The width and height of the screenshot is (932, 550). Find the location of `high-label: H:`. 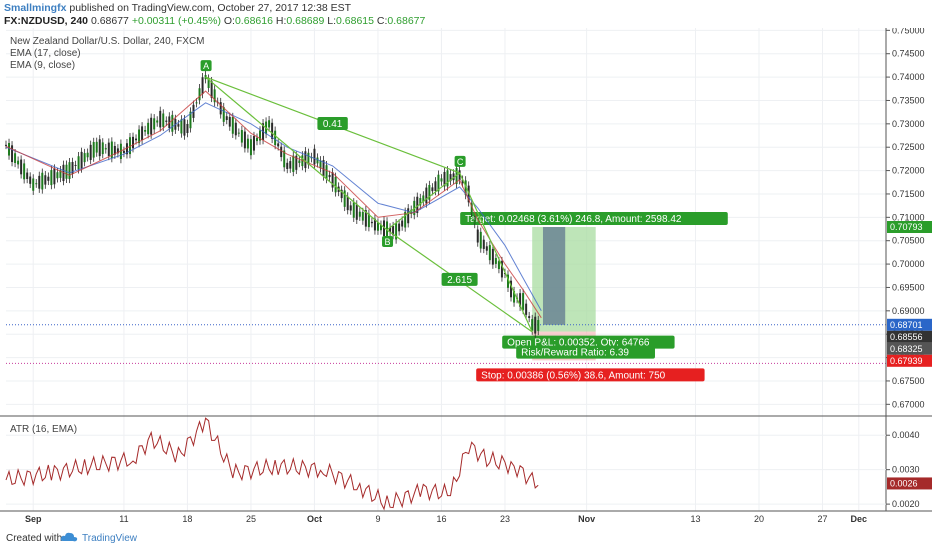

high-label: H: is located at coordinates (281, 21).